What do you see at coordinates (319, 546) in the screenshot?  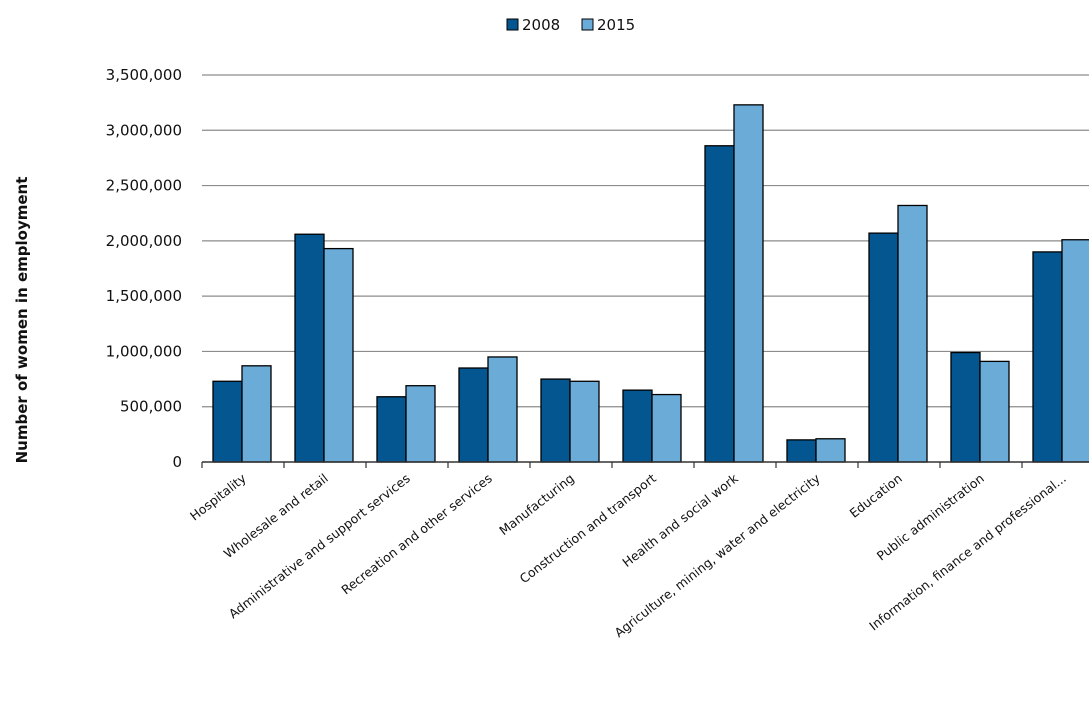 I see `x-category-label: Administrative and support services` at bounding box center [319, 546].